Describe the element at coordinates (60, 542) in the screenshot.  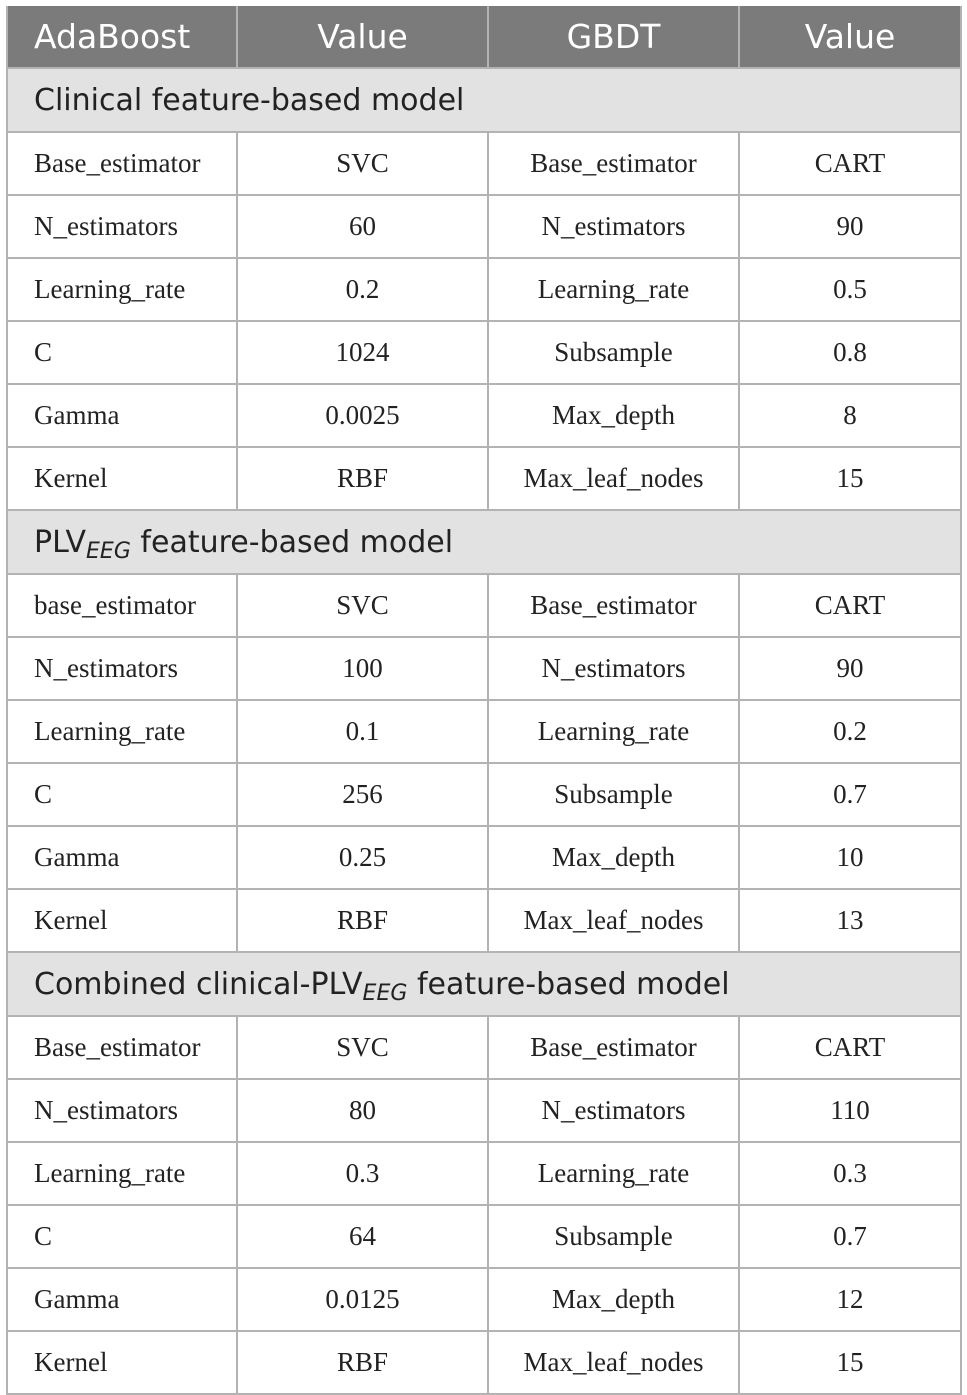
I see `section-title-main: PLV` at that location.